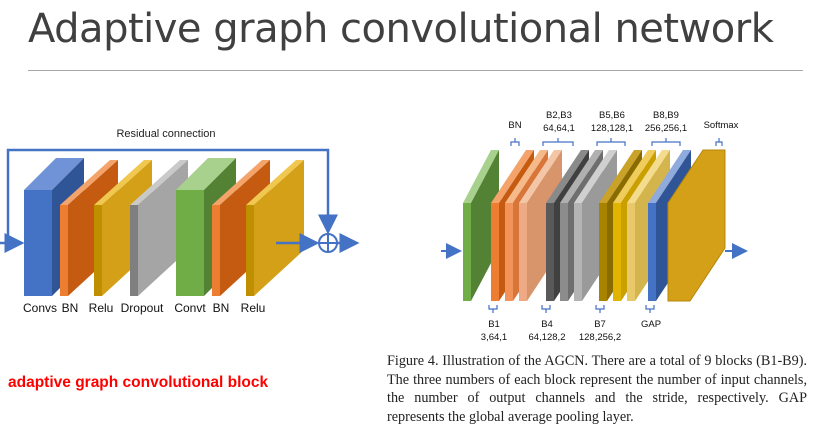 Image resolution: width=827 pixels, height=439 pixels. What do you see at coordinates (165, 134) in the screenshot?
I see `residual-connection-label: Residual connection` at bounding box center [165, 134].